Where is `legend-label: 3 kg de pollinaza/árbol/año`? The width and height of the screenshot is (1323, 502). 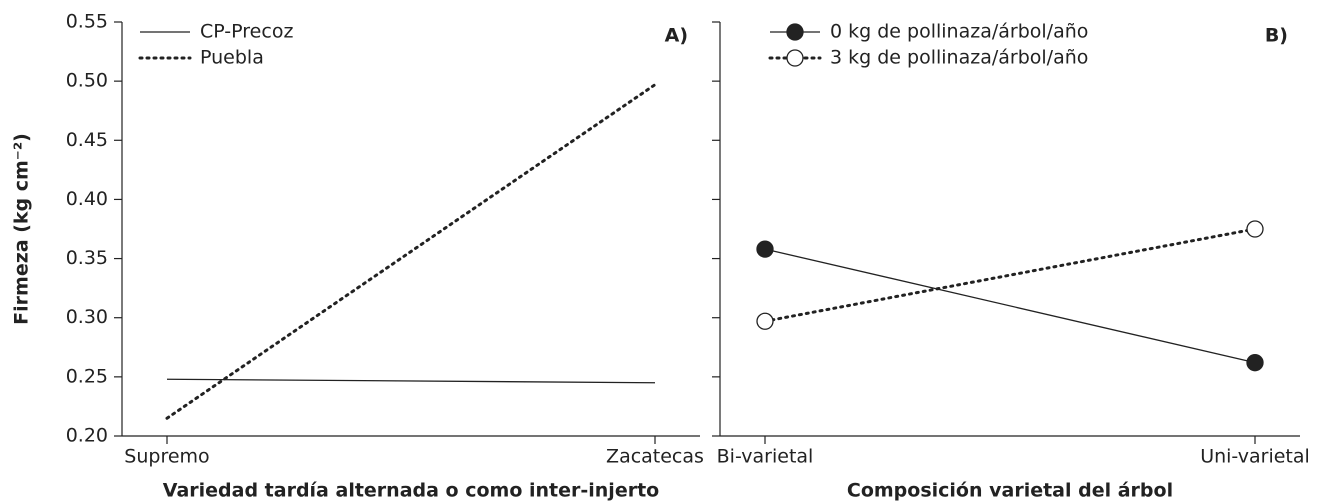 legend-label: 3 kg de pollinaza/árbol/año is located at coordinates (959, 58).